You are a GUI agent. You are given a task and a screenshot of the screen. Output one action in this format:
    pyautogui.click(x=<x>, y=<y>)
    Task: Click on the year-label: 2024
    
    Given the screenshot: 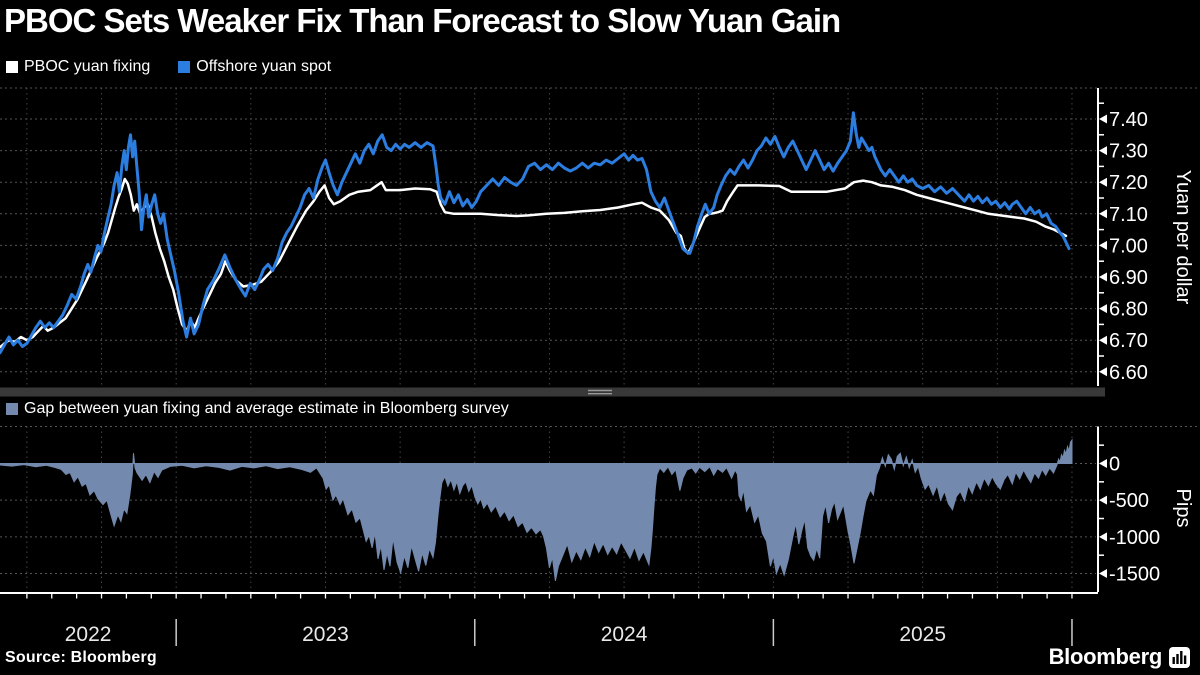 What is the action you would take?
    pyautogui.click(x=624, y=634)
    